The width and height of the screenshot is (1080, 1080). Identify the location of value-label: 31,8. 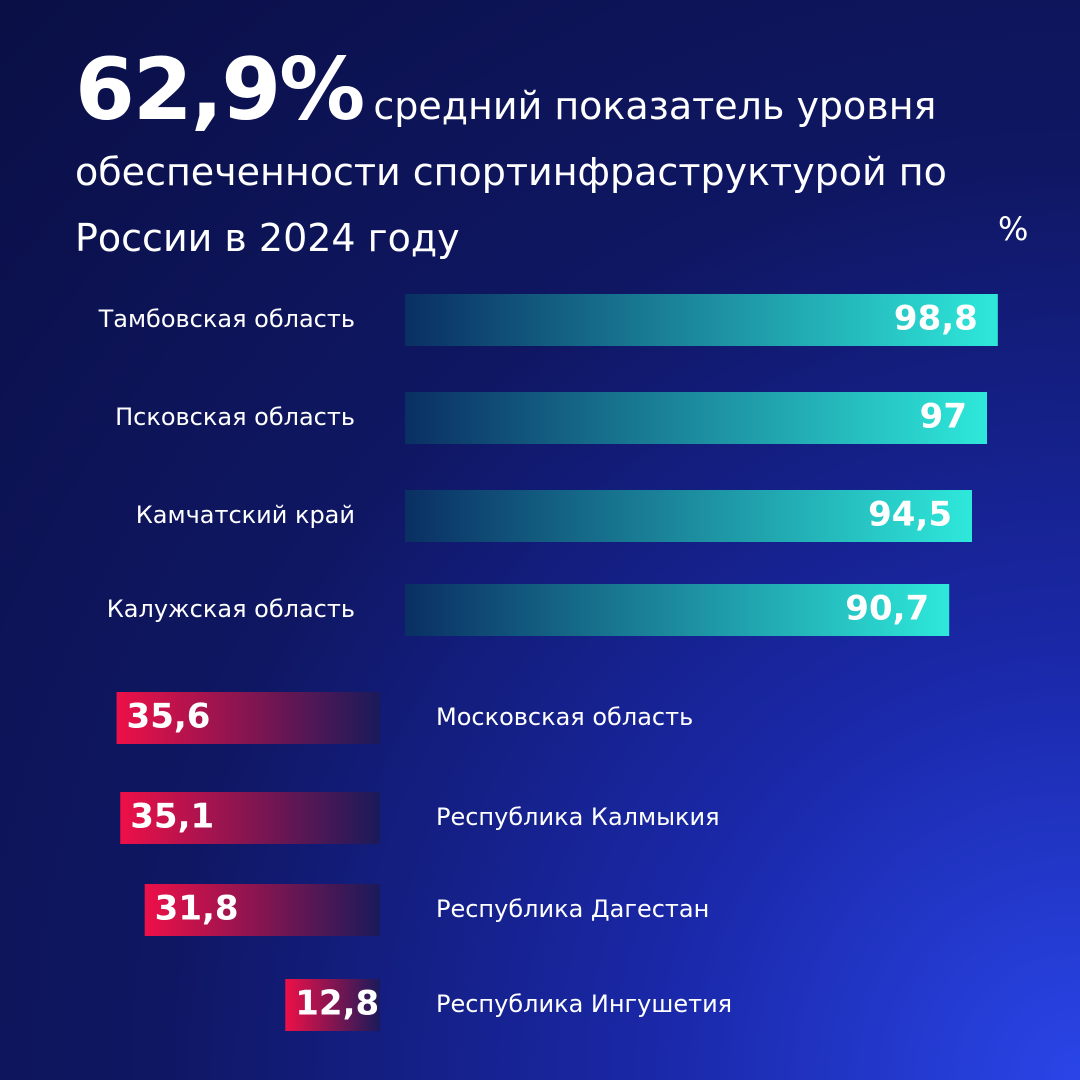
(197, 909).